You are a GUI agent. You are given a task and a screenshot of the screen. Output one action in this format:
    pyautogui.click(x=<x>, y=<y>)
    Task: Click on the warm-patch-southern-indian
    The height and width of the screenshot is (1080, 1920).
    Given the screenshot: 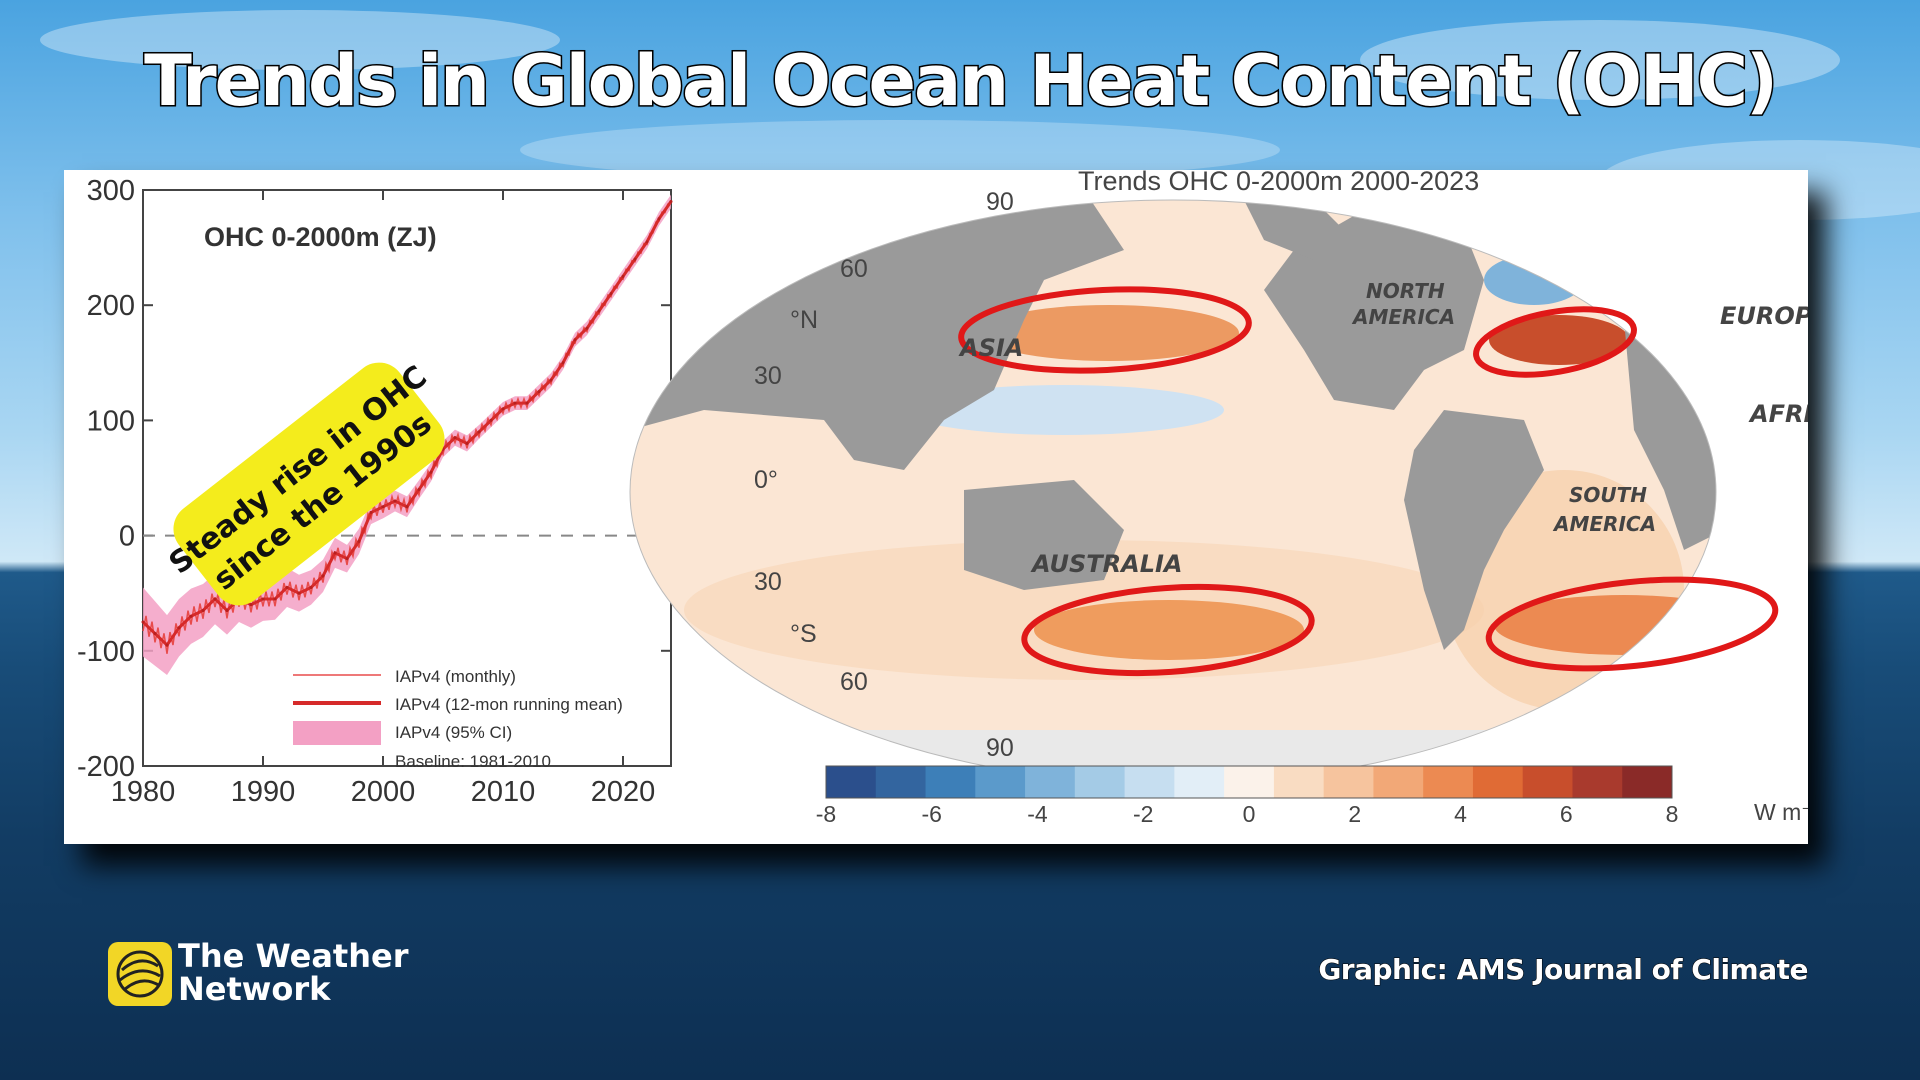 What is the action you would take?
    pyautogui.click(x=1169, y=630)
    